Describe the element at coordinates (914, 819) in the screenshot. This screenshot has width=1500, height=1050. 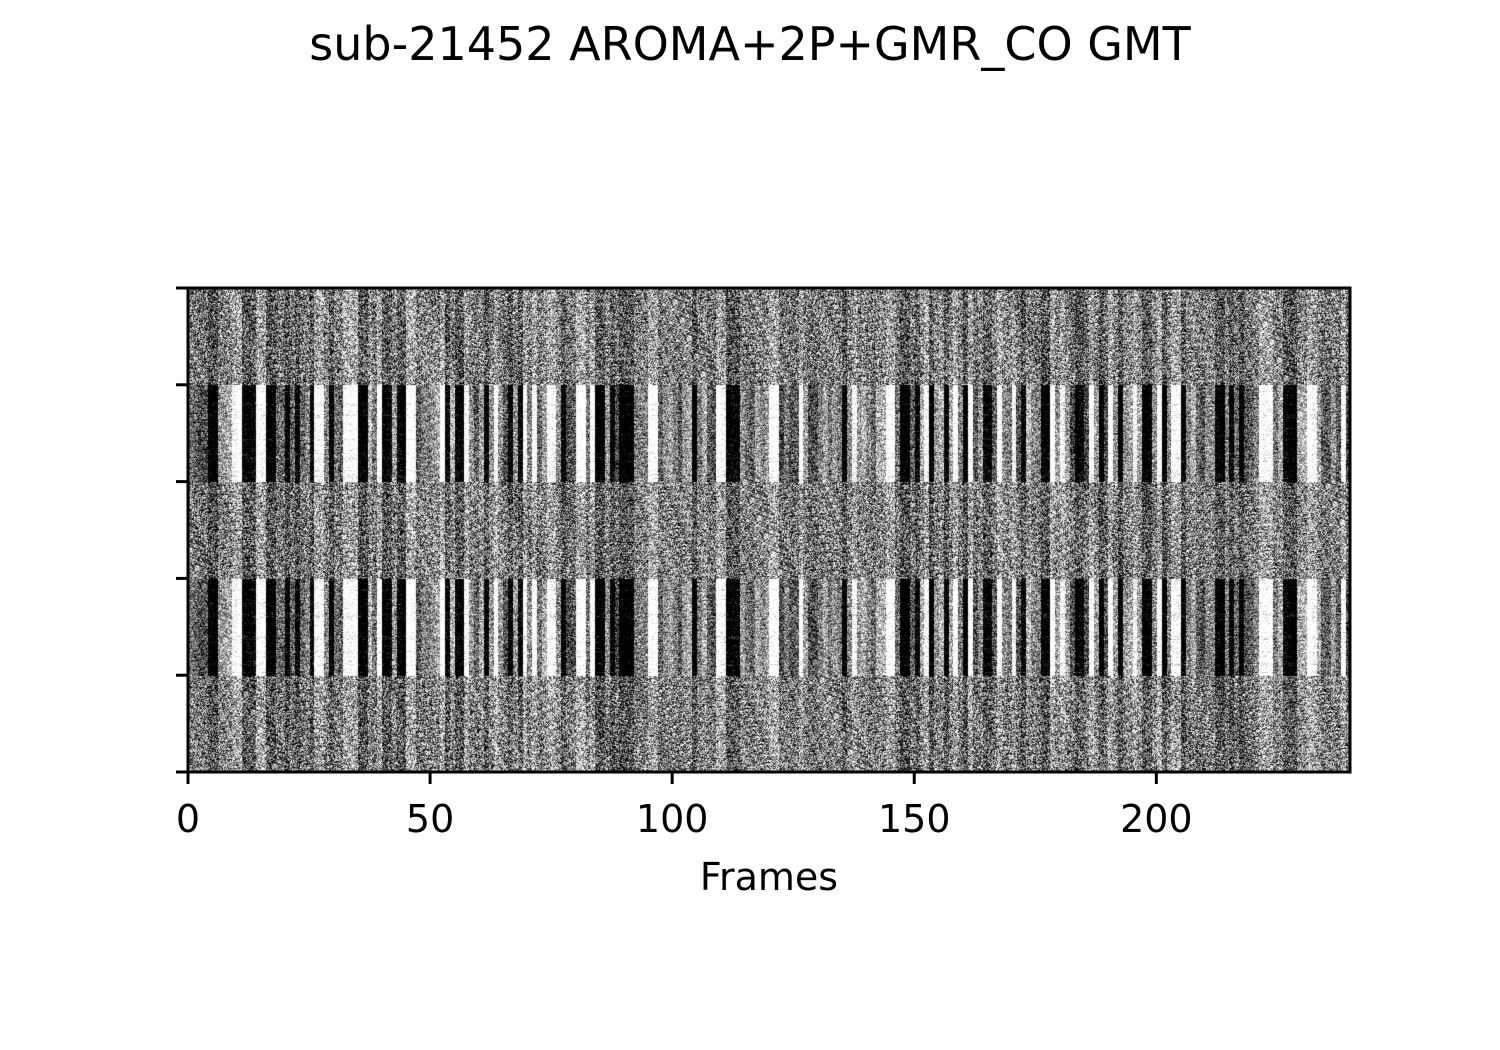
I see `x-tick-label: 150` at that location.